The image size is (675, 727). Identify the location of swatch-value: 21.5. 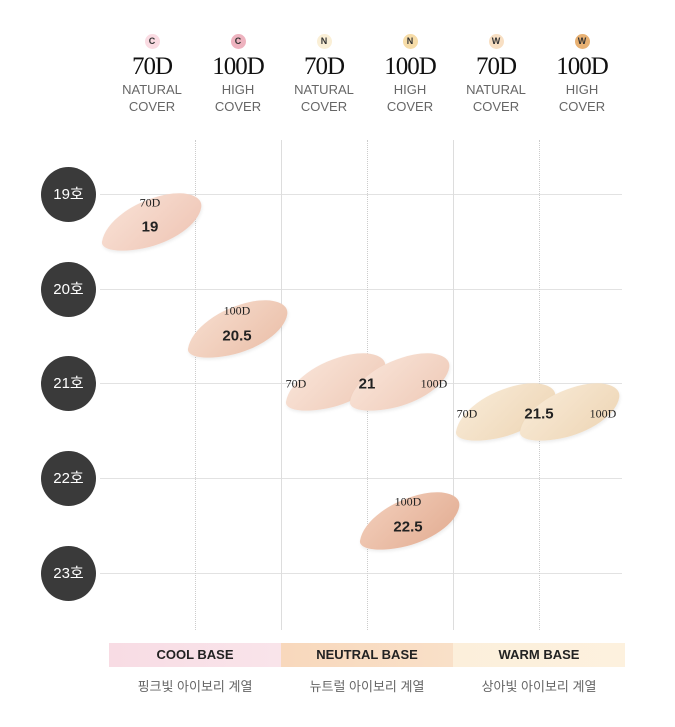
(539, 414).